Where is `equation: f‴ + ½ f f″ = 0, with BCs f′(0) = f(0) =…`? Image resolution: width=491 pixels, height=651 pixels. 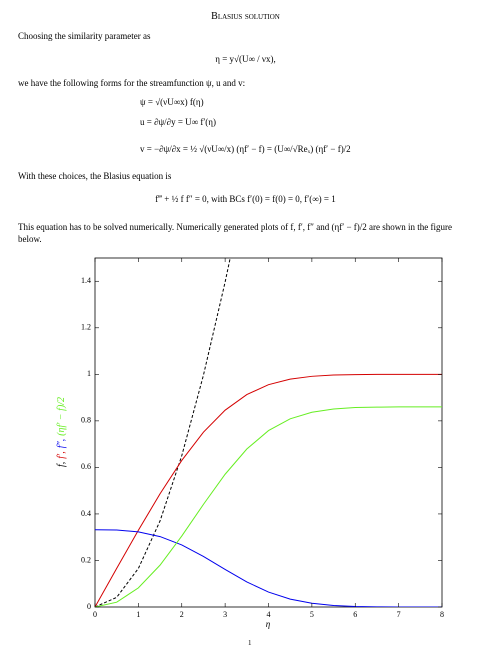 equation: f‴ + ½ f f″ = 0, with BCs f′(0) = f(0) =… is located at coordinates (245, 199).